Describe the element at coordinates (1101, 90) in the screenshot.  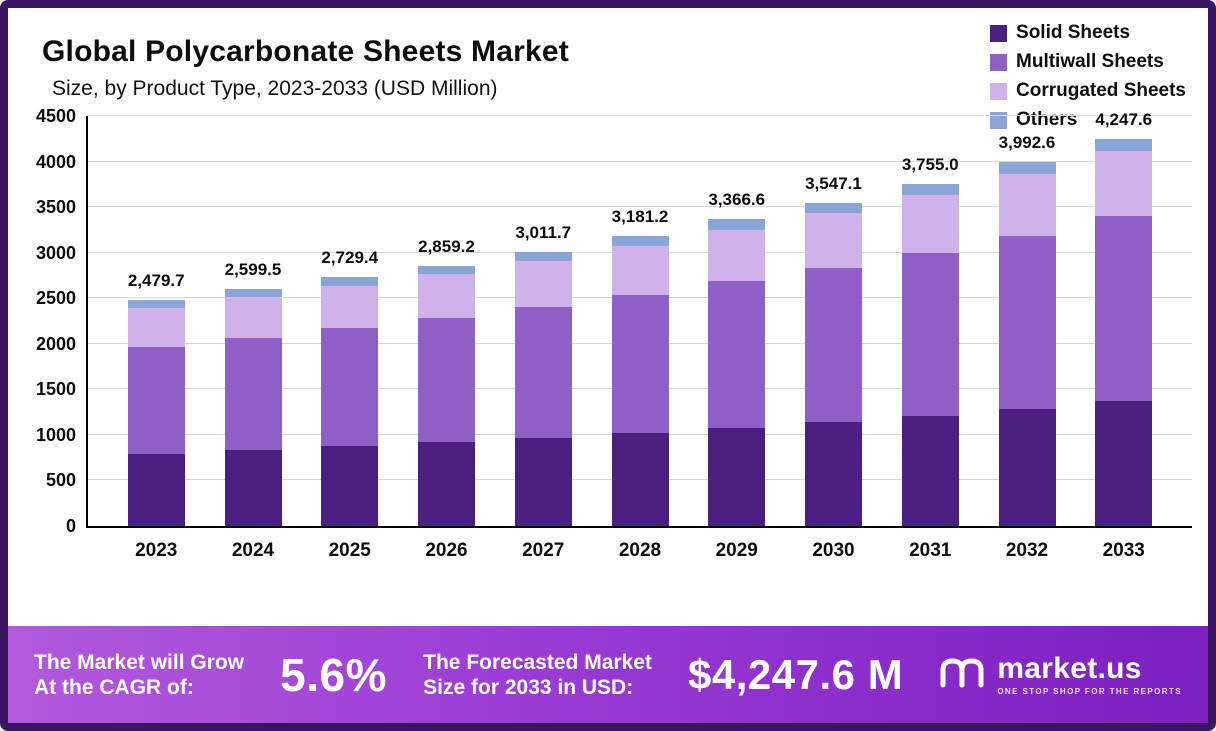
I see `legend-label: Corrugated Sheets` at that location.